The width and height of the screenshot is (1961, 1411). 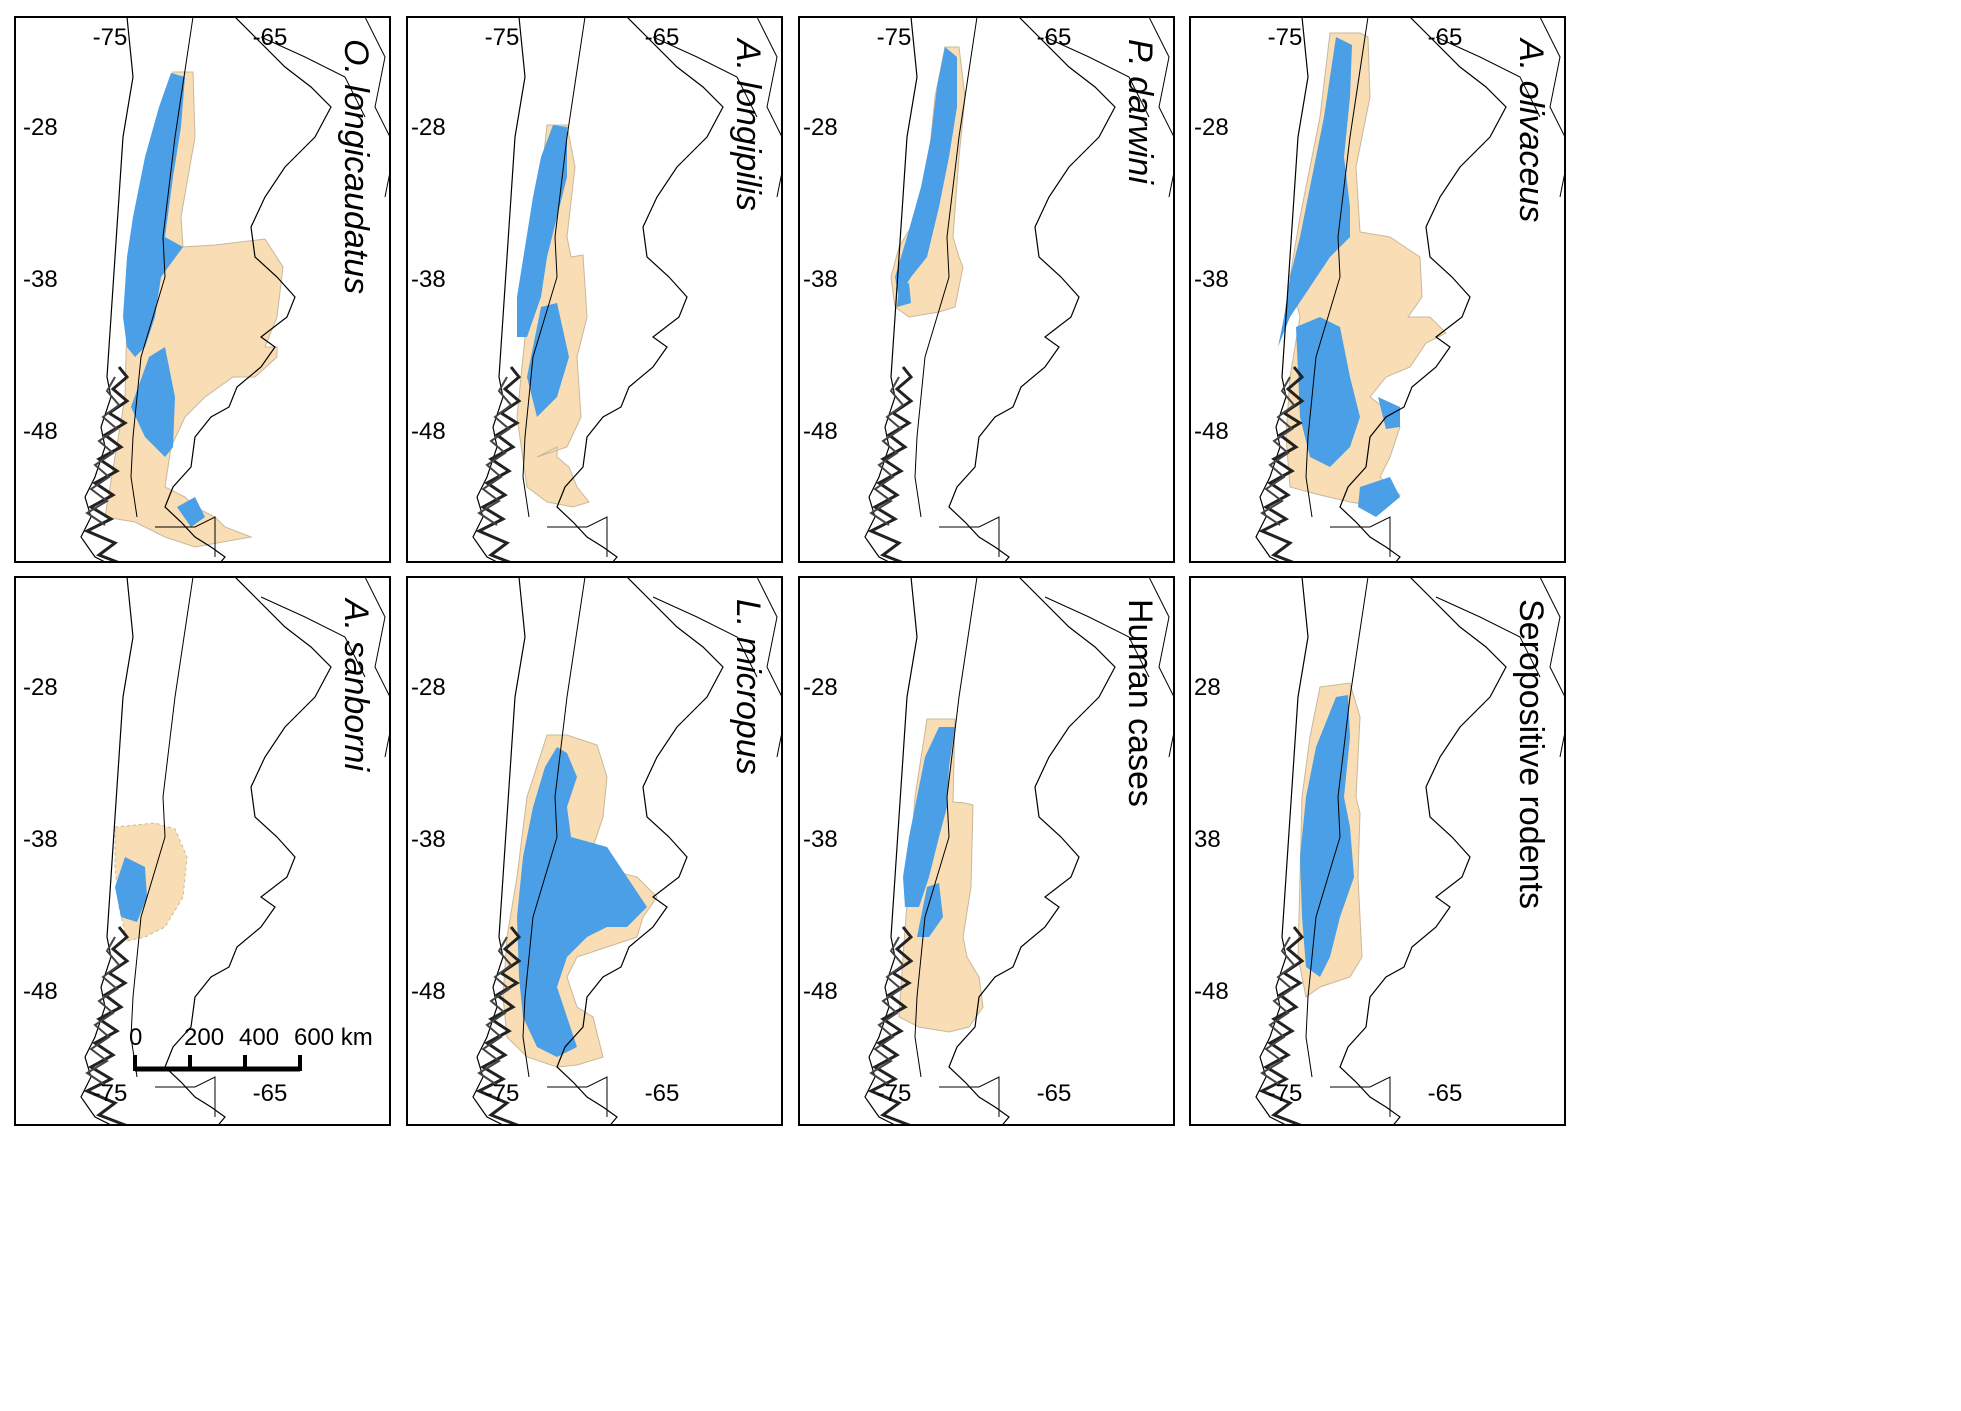 I want to click on map-panel-3: -75 -65 -28 -38 -48 P. darwini, so click(x=986, y=289).